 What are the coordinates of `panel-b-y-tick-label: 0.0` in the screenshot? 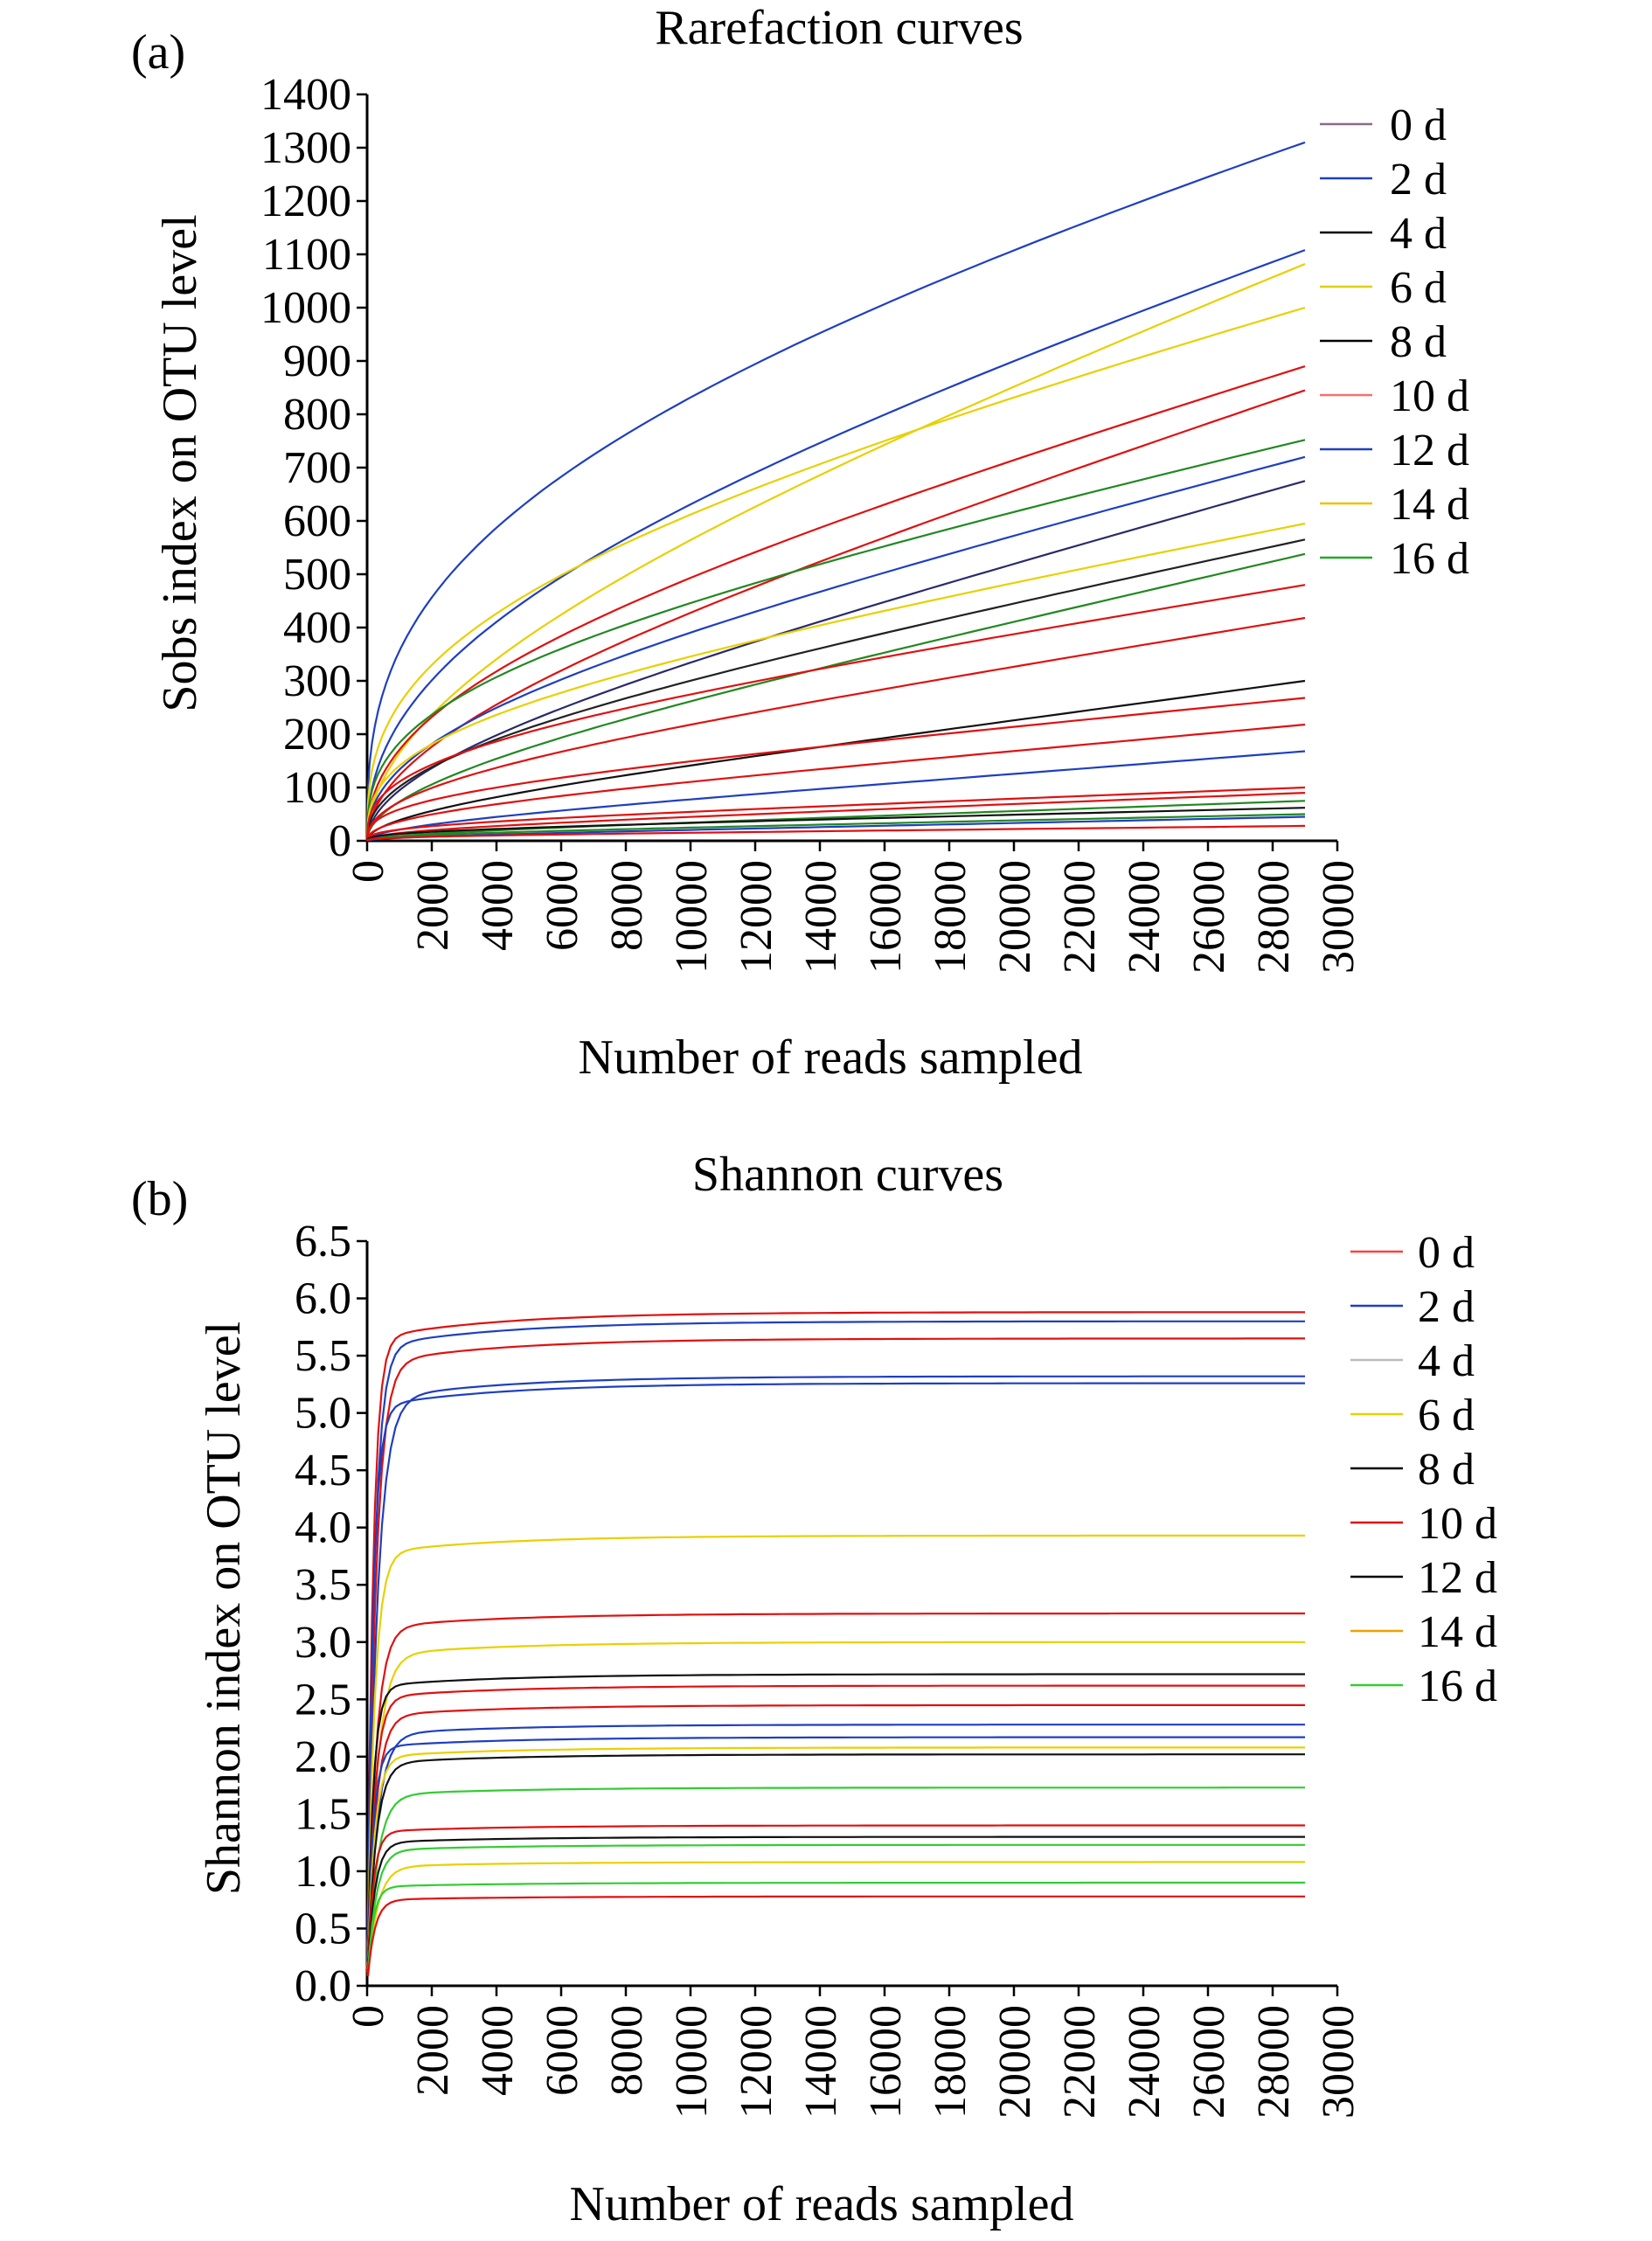 It's located at (323, 1986).